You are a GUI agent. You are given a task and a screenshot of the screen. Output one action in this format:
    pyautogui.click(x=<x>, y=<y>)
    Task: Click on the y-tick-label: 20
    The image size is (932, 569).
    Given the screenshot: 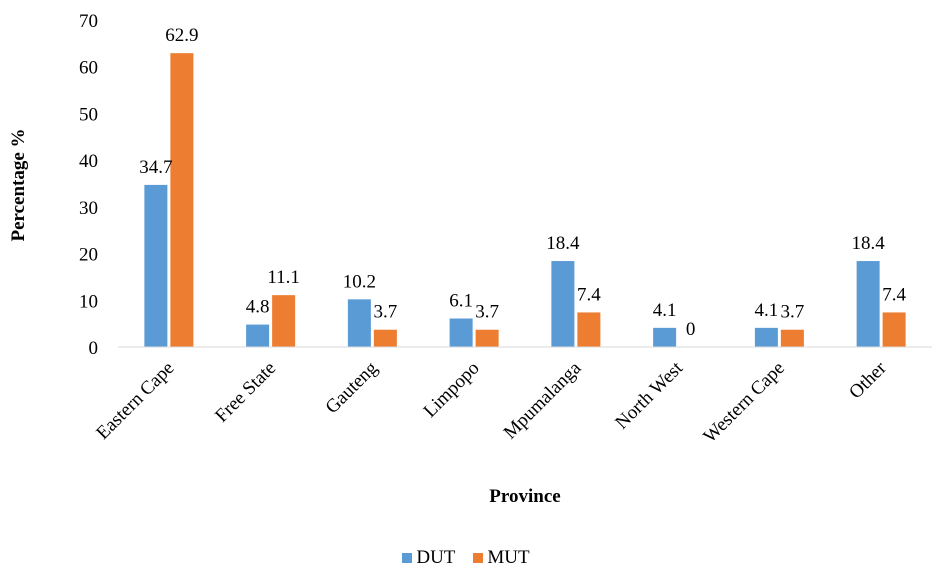 What is the action you would take?
    pyautogui.click(x=88, y=255)
    